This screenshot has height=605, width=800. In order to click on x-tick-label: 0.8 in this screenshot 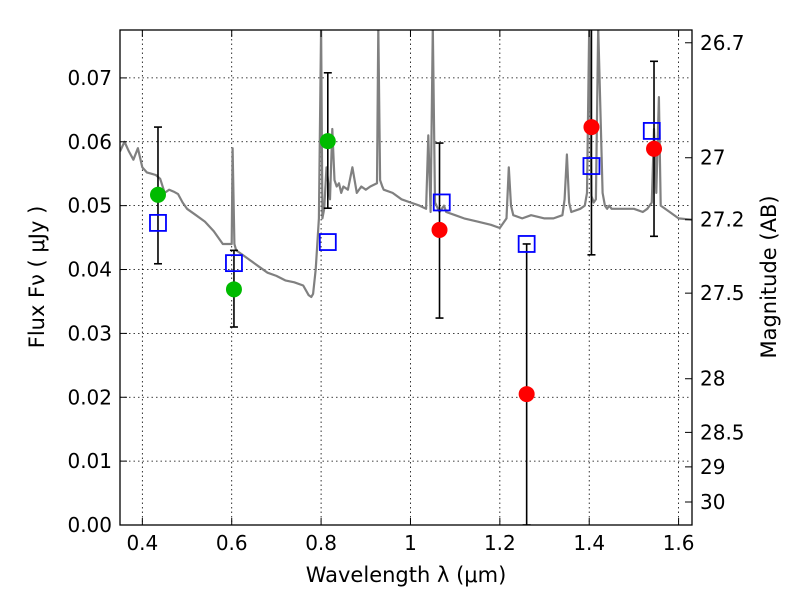, I will do `click(321, 543)`.